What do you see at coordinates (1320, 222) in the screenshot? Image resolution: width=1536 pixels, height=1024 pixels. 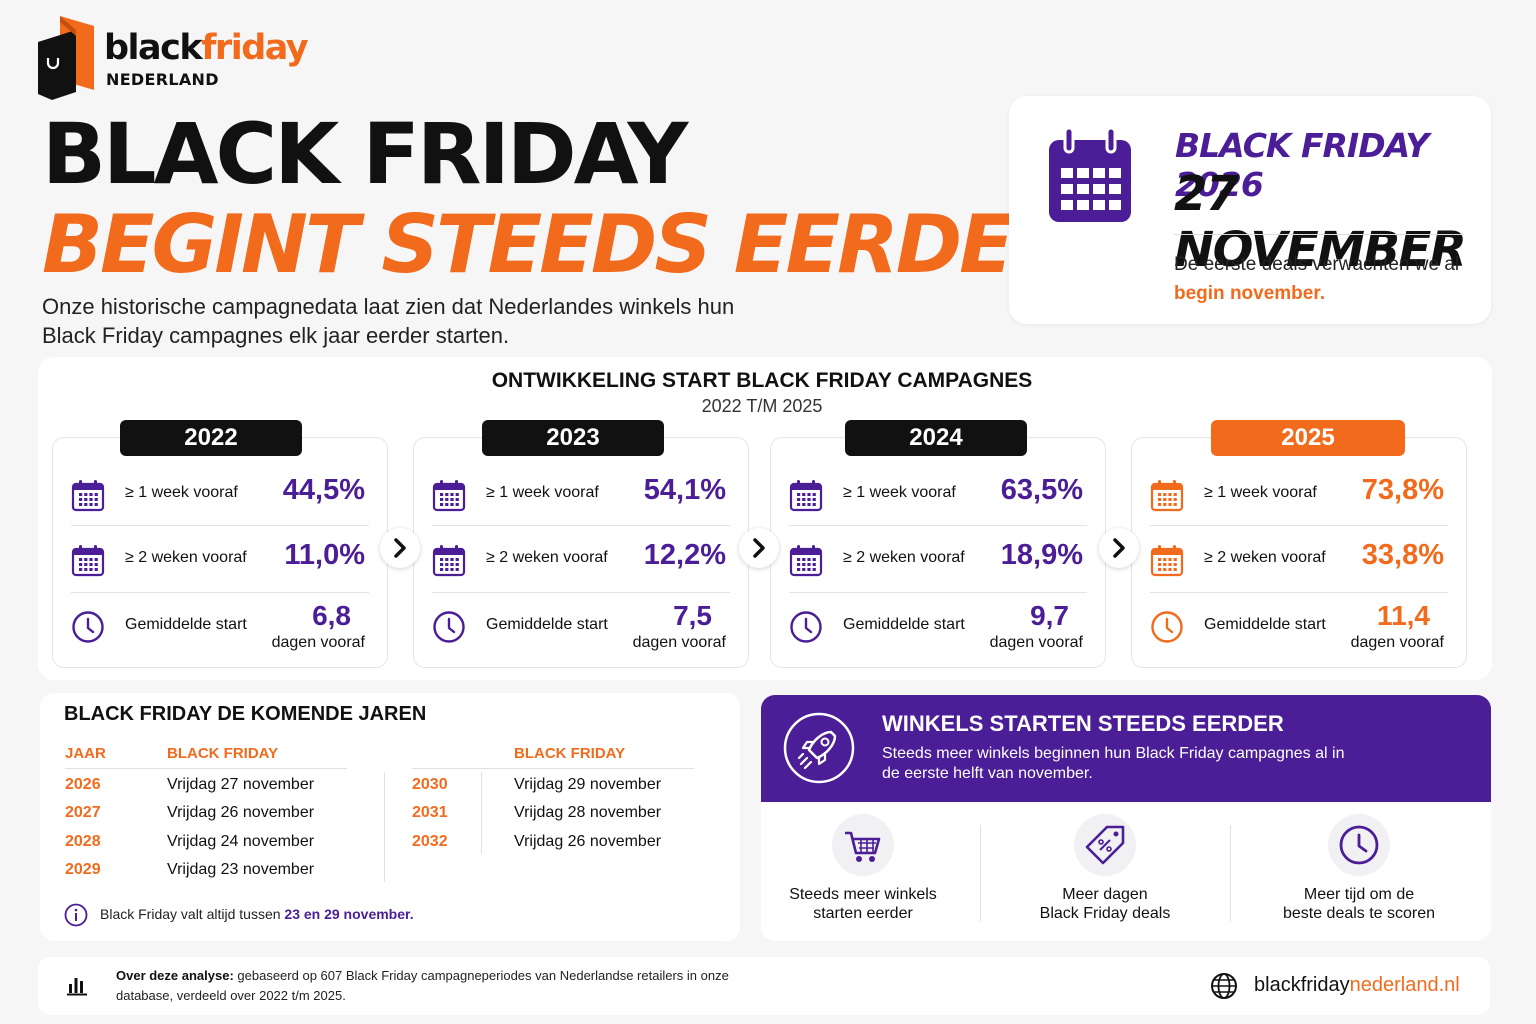 I see `date-card-date: 27 NOVEMBER` at bounding box center [1320, 222].